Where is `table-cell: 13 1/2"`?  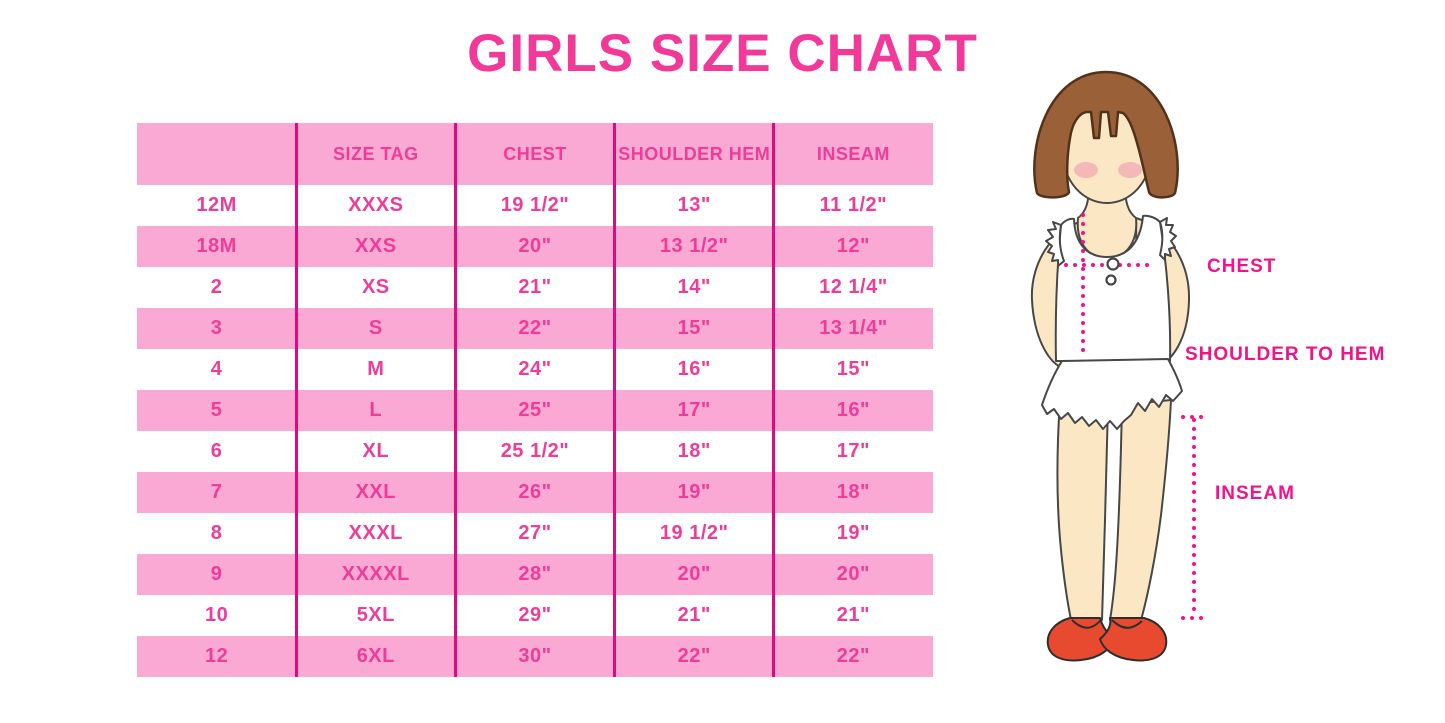 table-cell: 13 1/2" is located at coordinates (694, 246).